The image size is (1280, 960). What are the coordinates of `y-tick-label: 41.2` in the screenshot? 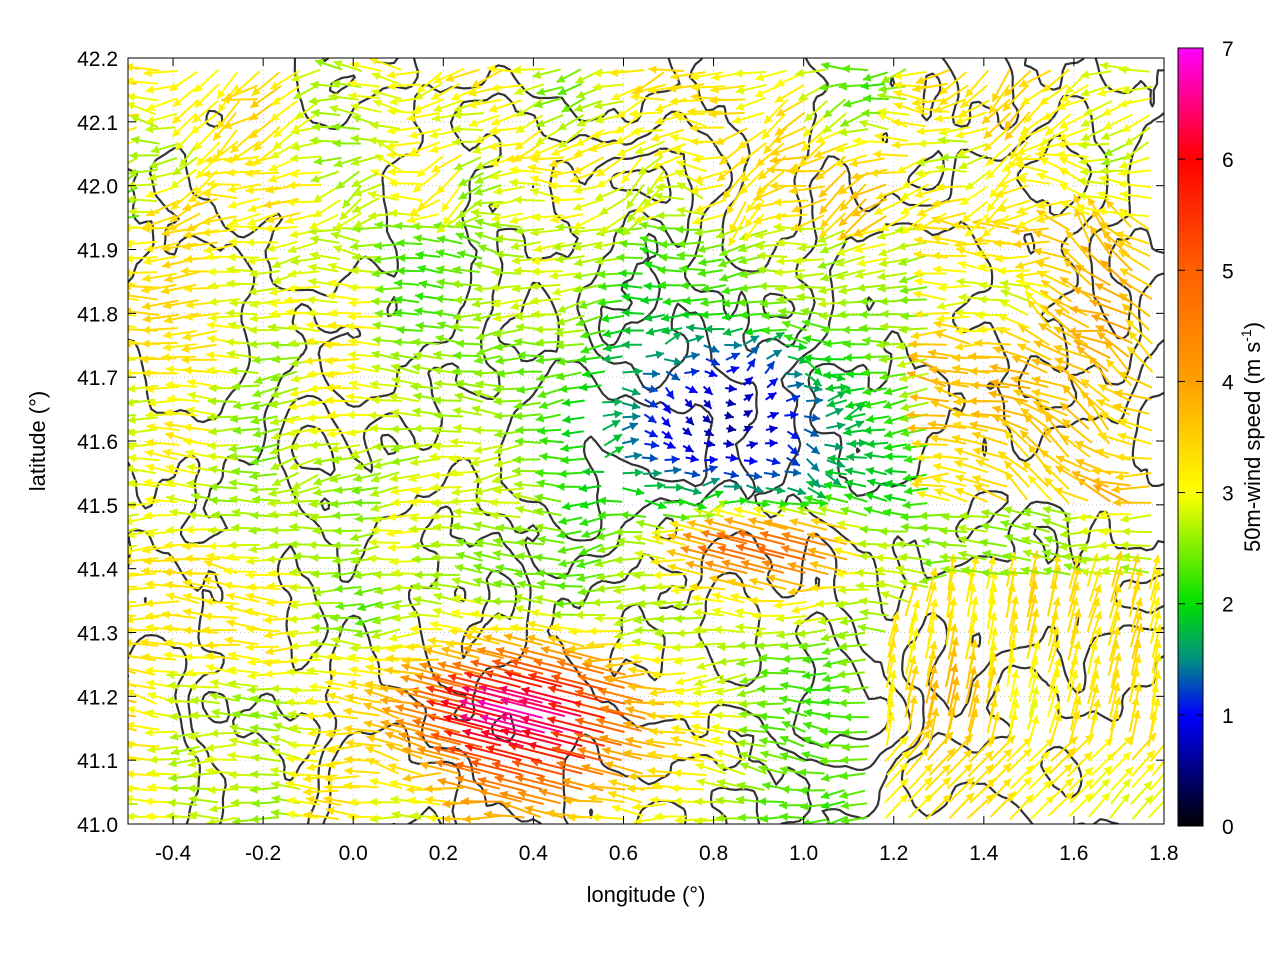 It's located at (97, 697).